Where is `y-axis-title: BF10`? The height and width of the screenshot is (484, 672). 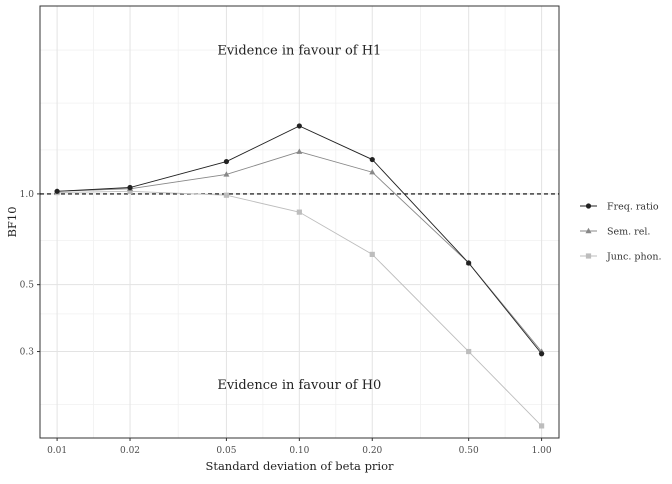
y-axis-title: BF10 is located at coordinates (12, 221).